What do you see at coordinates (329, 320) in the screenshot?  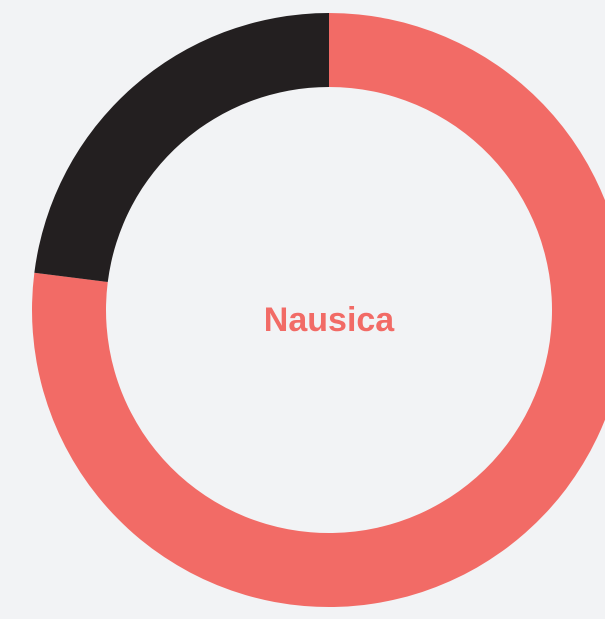 I see `center-label: Nausica` at bounding box center [329, 320].